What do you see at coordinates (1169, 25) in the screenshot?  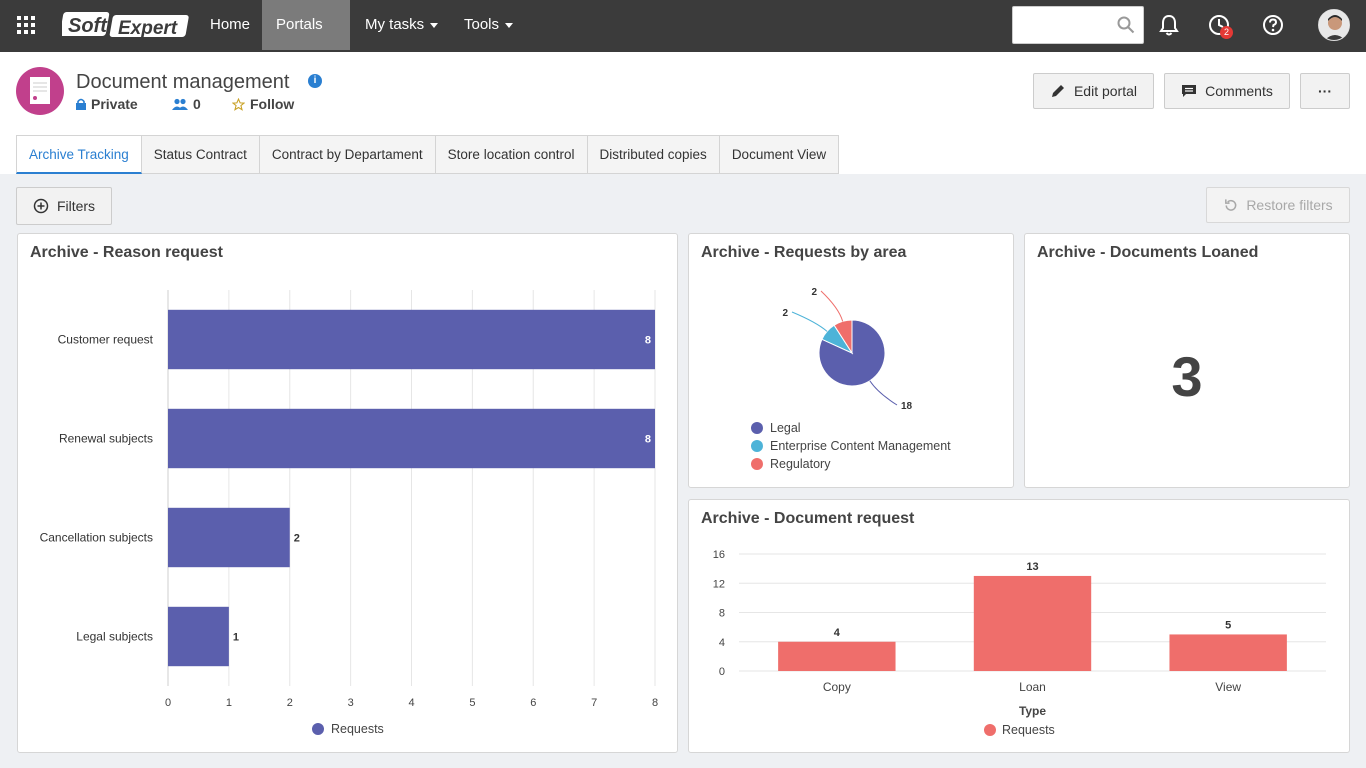 I see `bell-icon` at bounding box center [1169, 25].